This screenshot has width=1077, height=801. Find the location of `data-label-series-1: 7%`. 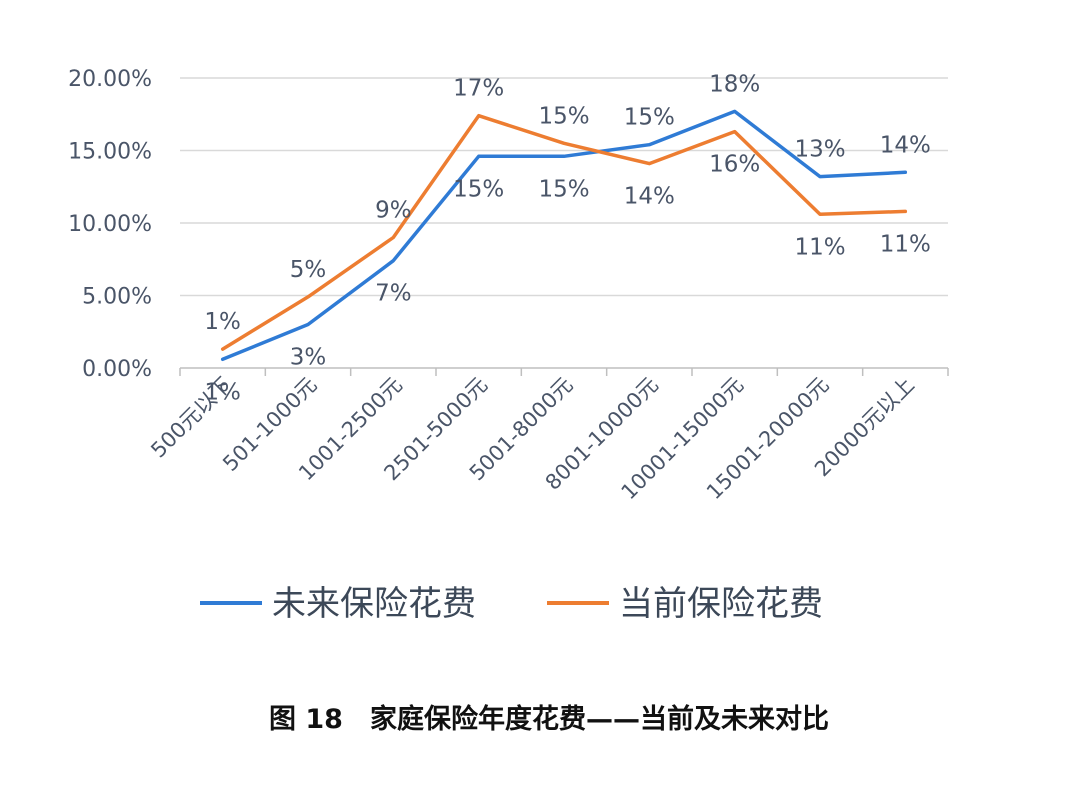

data-label-series-1: 7% is located at coordinates (393, 294).